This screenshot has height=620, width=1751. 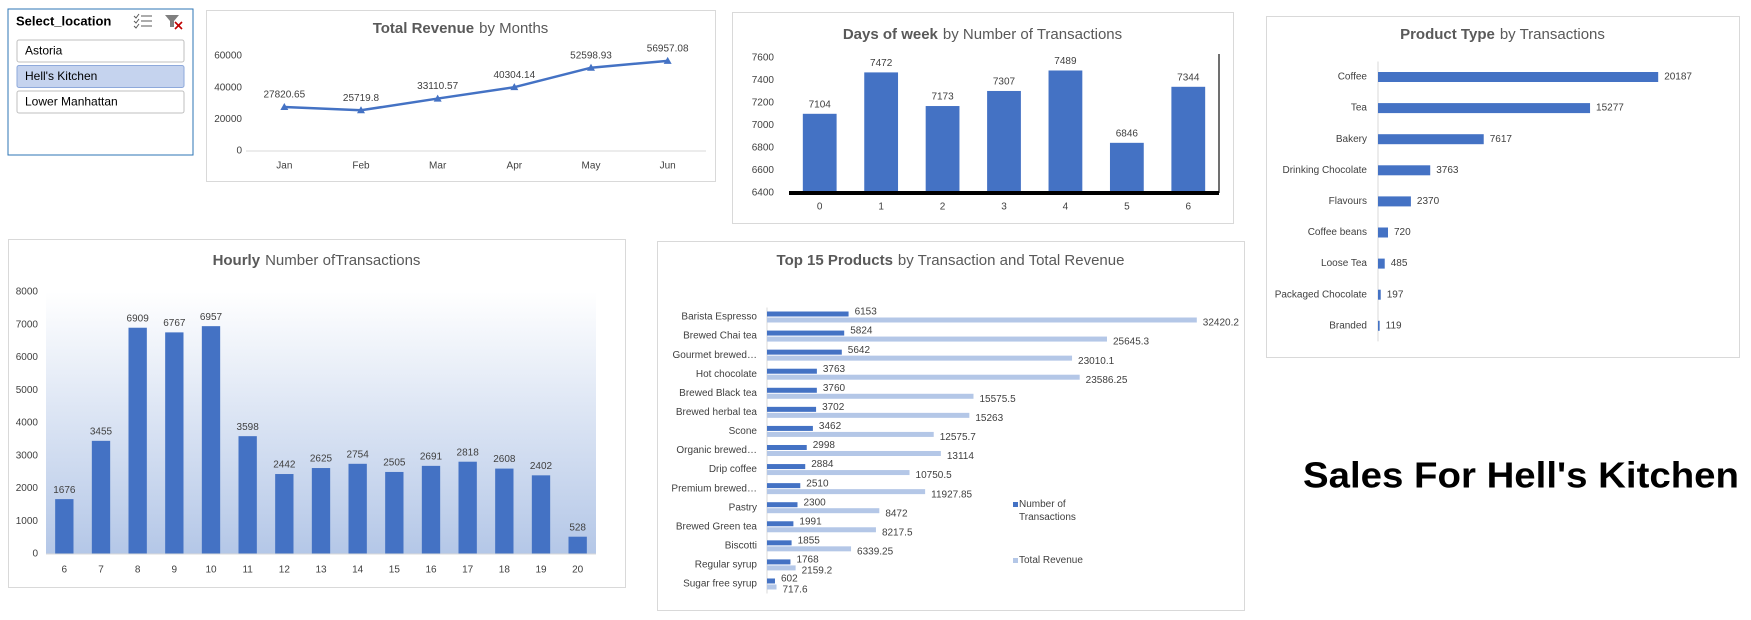 What do you see at coordinates (934, 475) in the screenshot?
I see `data-label: 10750.5` at bounding box center [934, 475].